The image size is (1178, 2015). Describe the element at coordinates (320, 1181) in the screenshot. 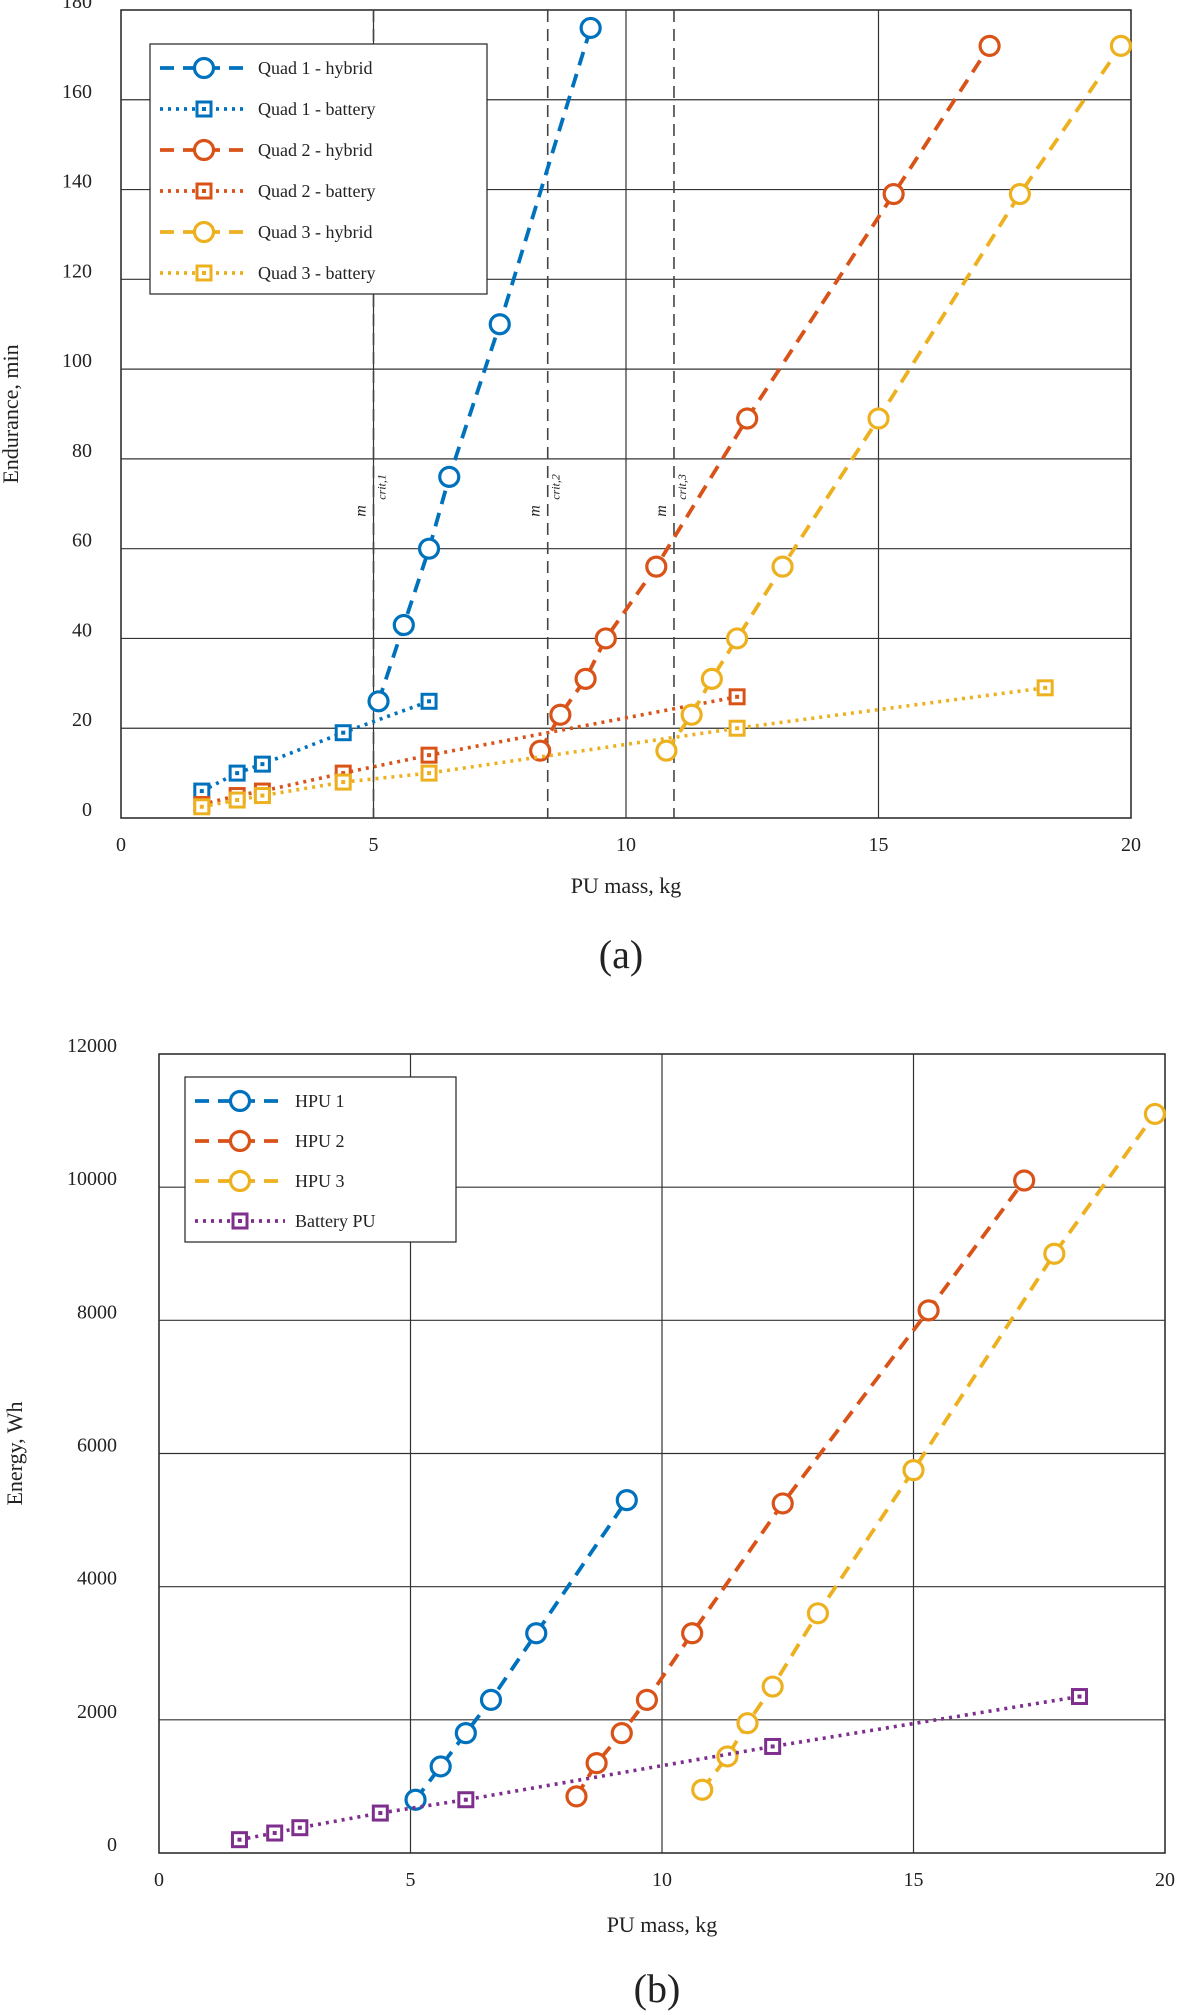

I see `legend-label: HPU 3` at that location.